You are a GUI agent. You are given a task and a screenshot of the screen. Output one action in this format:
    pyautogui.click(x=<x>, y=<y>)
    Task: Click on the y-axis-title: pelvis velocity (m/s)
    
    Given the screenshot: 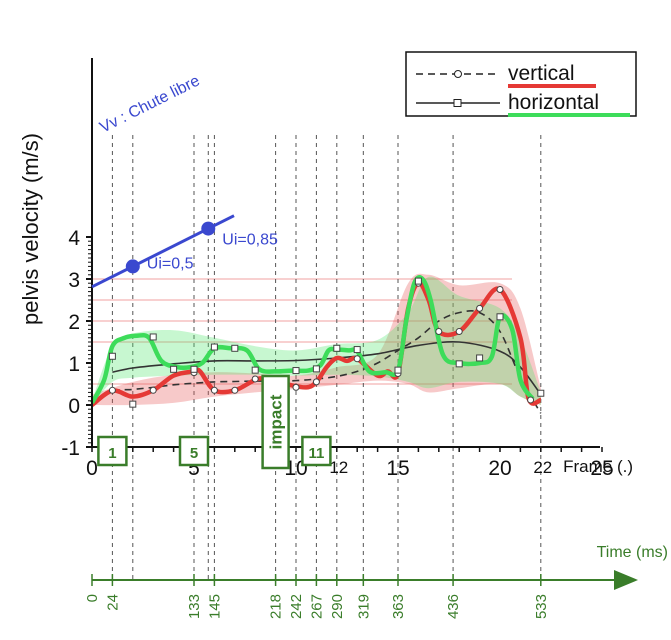 What is the action you would take?
    pyautogui.click(x=30, y=229)
    